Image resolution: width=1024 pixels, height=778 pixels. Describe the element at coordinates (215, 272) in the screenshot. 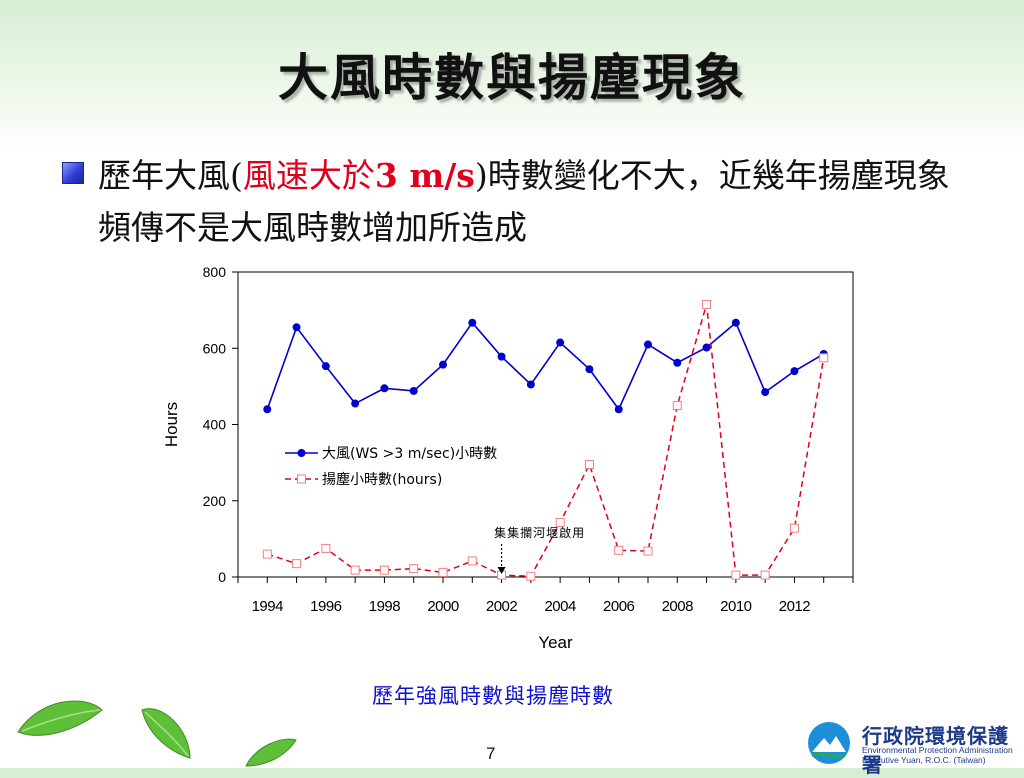

I see `y-tick-label: 800` at that location.